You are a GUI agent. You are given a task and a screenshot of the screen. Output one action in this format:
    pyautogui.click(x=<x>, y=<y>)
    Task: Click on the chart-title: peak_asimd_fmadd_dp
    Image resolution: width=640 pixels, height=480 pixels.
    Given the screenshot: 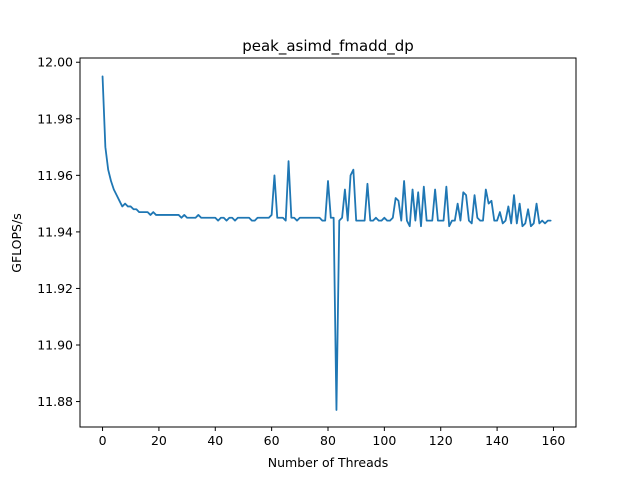 What is the action you would take?
    pyautogui.click(x=328, y=46)
    